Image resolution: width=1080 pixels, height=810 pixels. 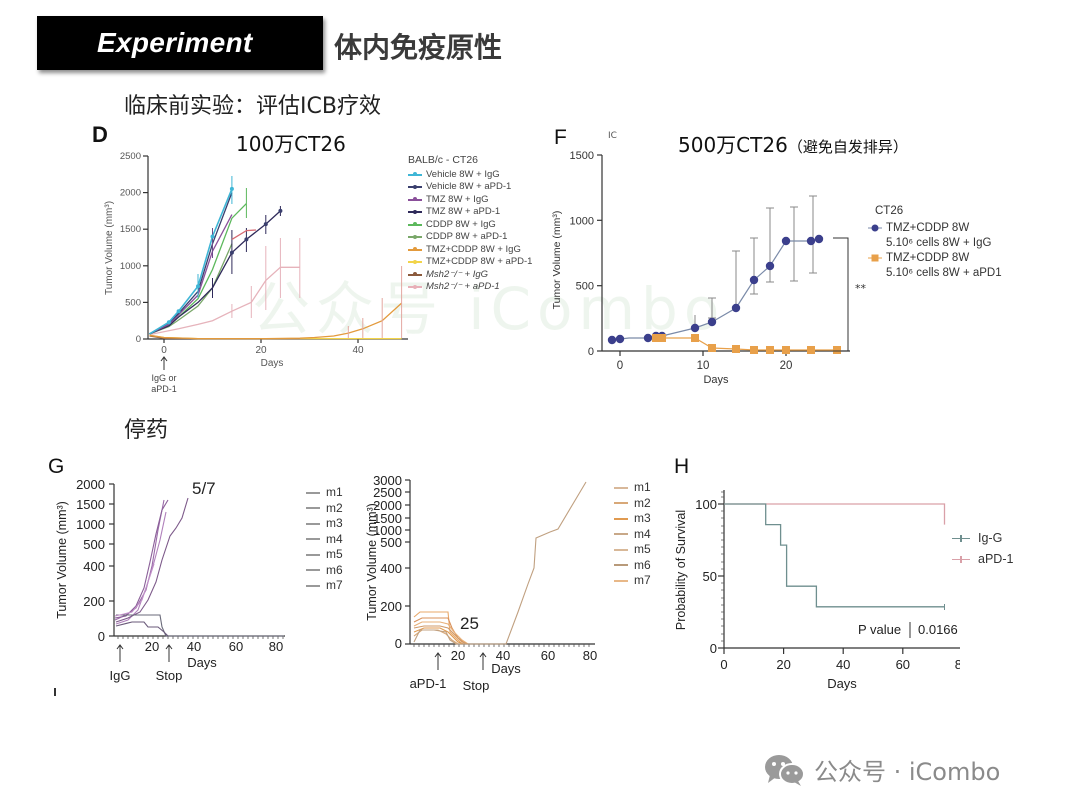 What do you see at coordinates (476, 685) in the screenshot?
I see `arrow-label-stop: Stop` at bounding box center [476, 685].